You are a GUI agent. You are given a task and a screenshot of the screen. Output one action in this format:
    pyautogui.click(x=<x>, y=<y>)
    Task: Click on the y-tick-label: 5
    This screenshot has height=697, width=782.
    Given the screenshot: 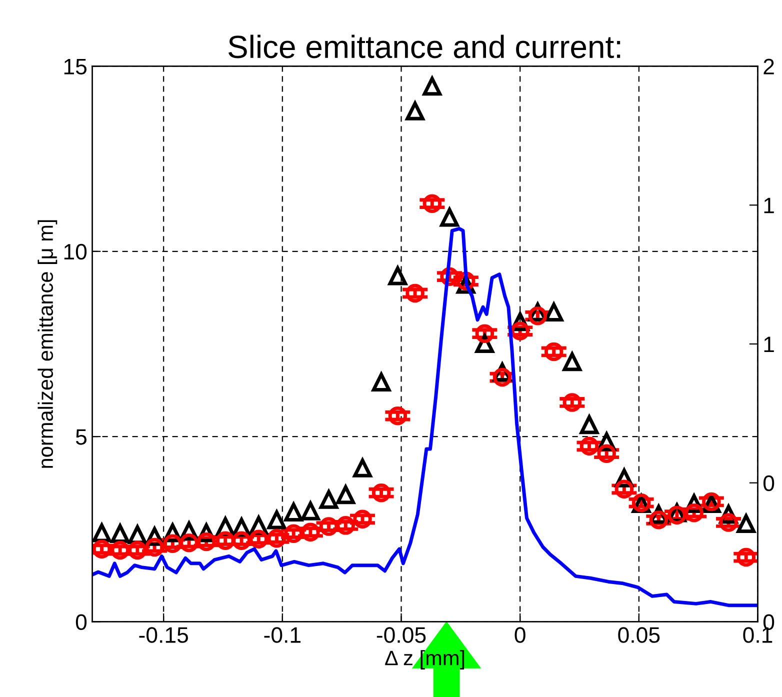 What is the action you would take?
    pyautogui.click(x=81, y=437)
    